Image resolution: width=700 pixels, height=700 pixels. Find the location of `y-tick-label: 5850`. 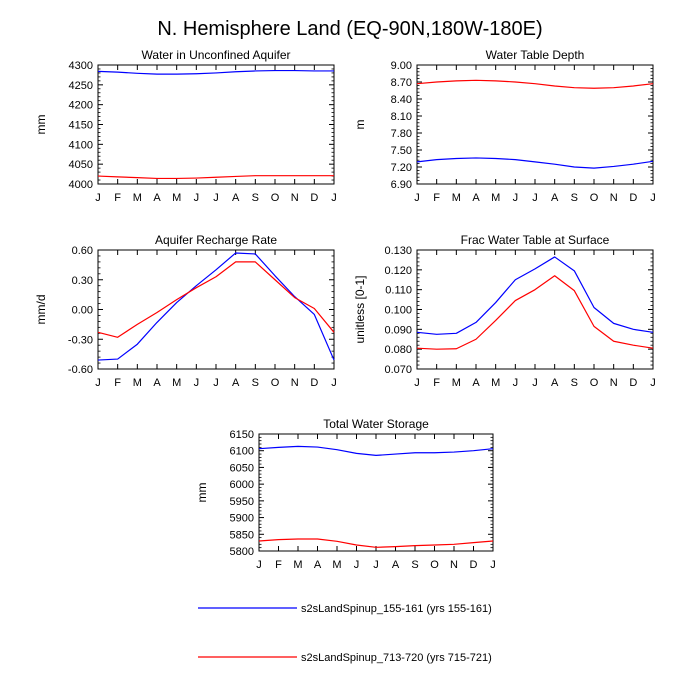

y-tick-label: 5850 is located at coordinates (242, 535).